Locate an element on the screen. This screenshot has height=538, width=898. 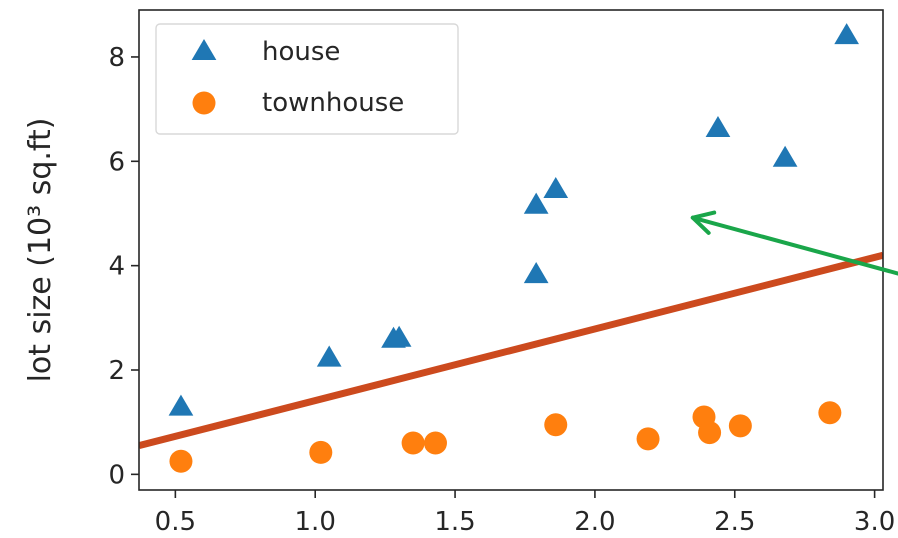
annotation-arrow-head is located at coordinates (703, 222).